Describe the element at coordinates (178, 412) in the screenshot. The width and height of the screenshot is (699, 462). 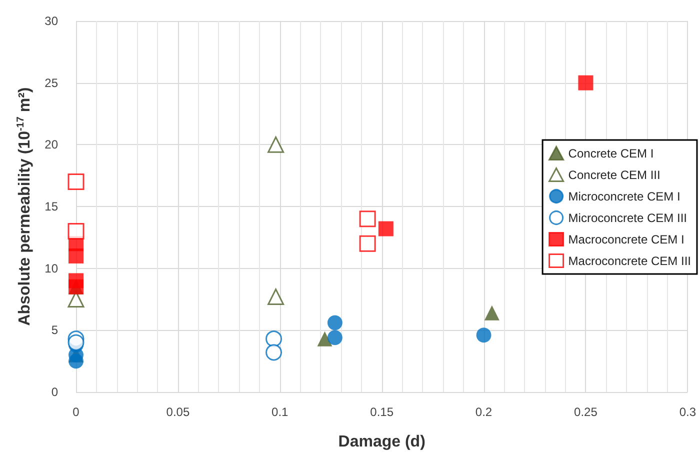
I see `x-tick-label: 0.05` at that location.